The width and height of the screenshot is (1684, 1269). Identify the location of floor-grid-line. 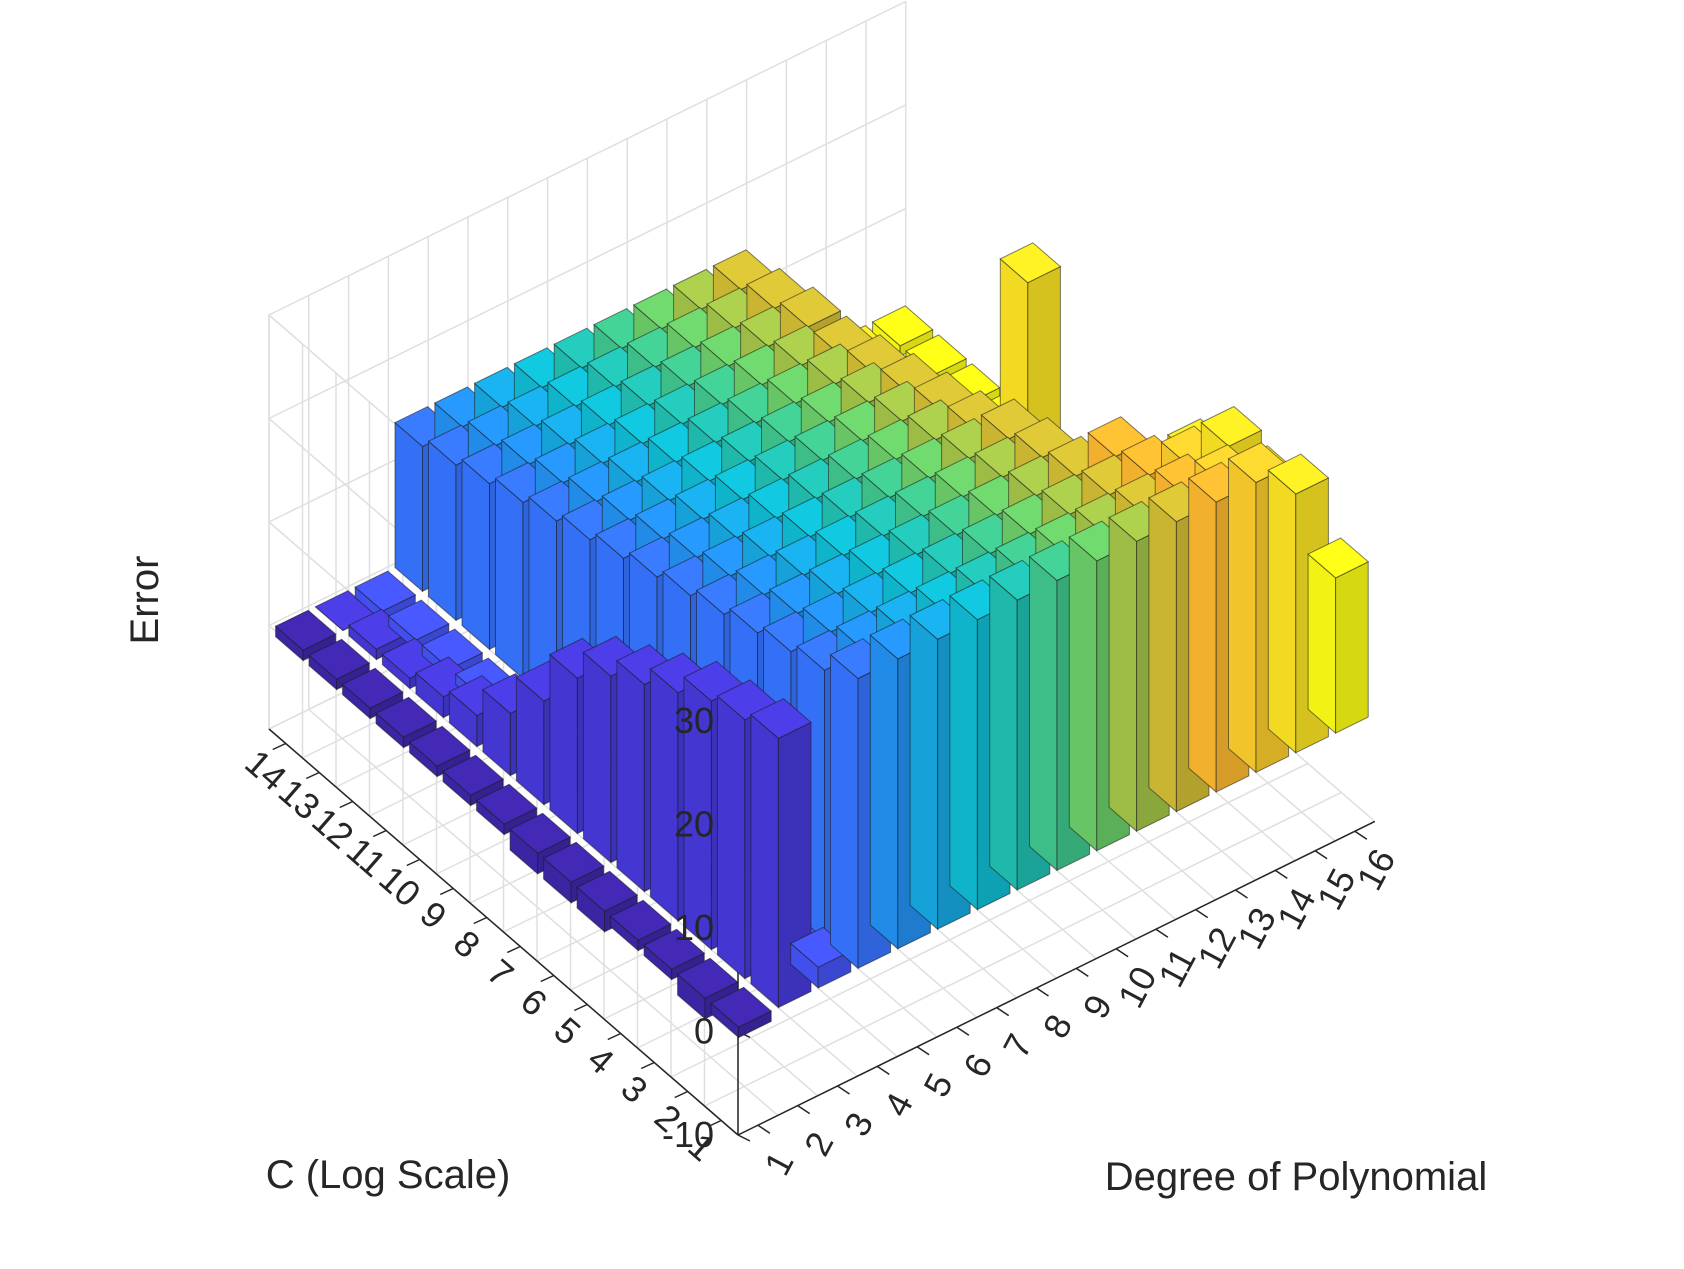
(543, 912).